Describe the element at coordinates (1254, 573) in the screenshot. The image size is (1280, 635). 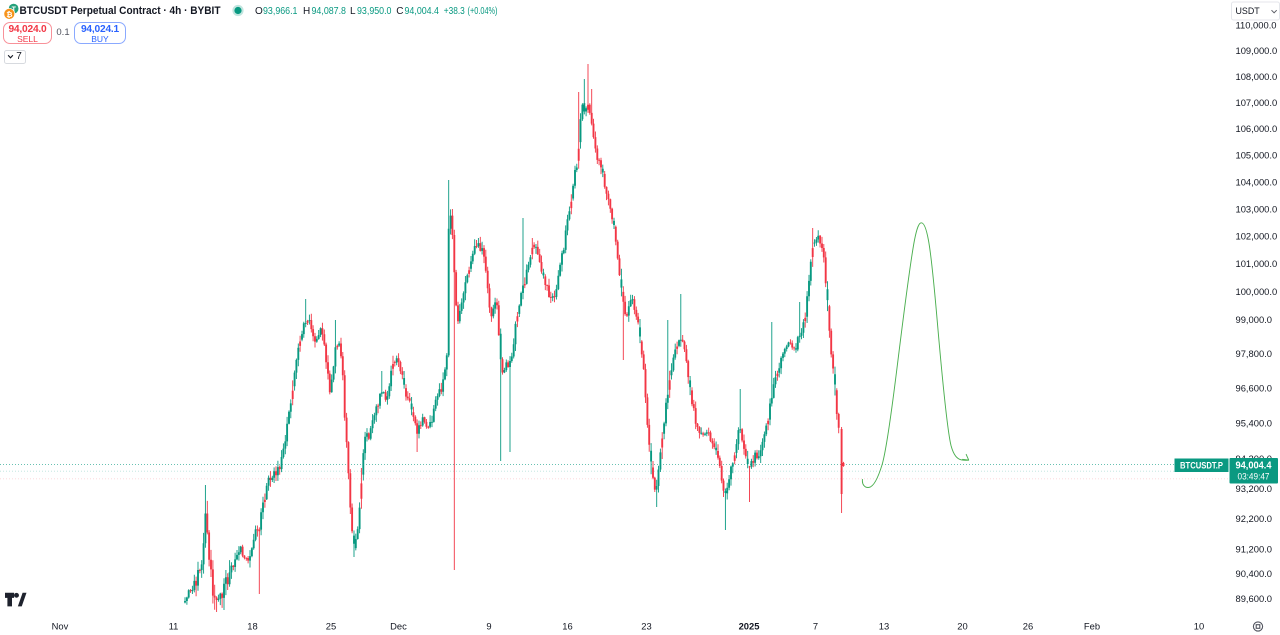
I see `svg-text: 90,400.0` at that location.